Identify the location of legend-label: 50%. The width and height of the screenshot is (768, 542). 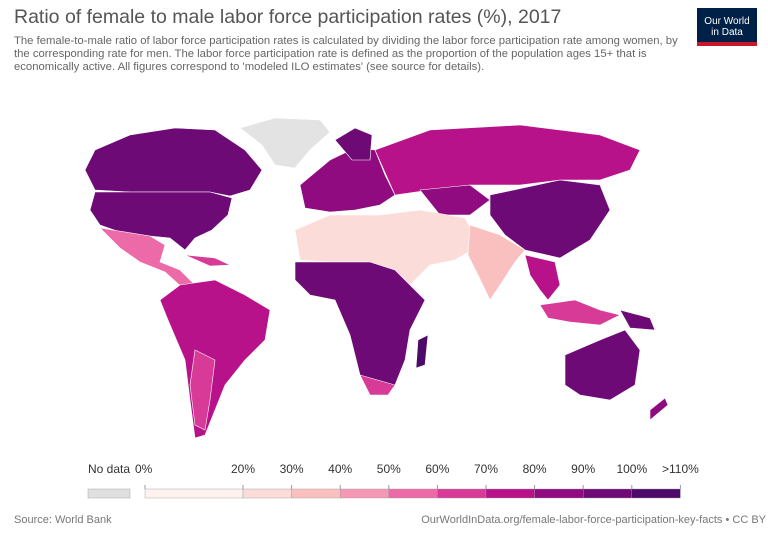
(389, 469).